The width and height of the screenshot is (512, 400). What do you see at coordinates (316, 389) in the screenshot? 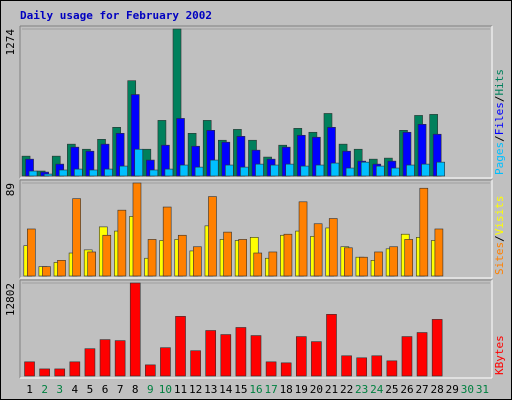
I see `x-tick-label: 20` at bounding box center [316, 389].